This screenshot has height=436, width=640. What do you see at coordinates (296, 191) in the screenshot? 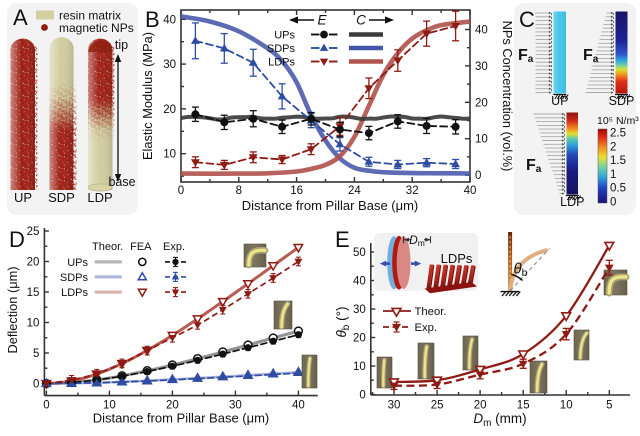
I see `svg-text: 16` at bounding box center [296, 191].